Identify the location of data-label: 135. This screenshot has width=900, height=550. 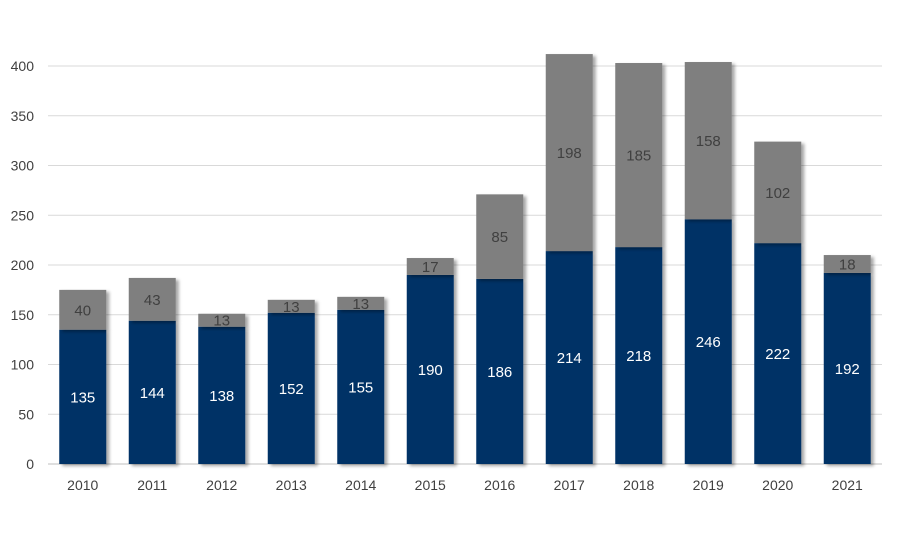
(82, 397).